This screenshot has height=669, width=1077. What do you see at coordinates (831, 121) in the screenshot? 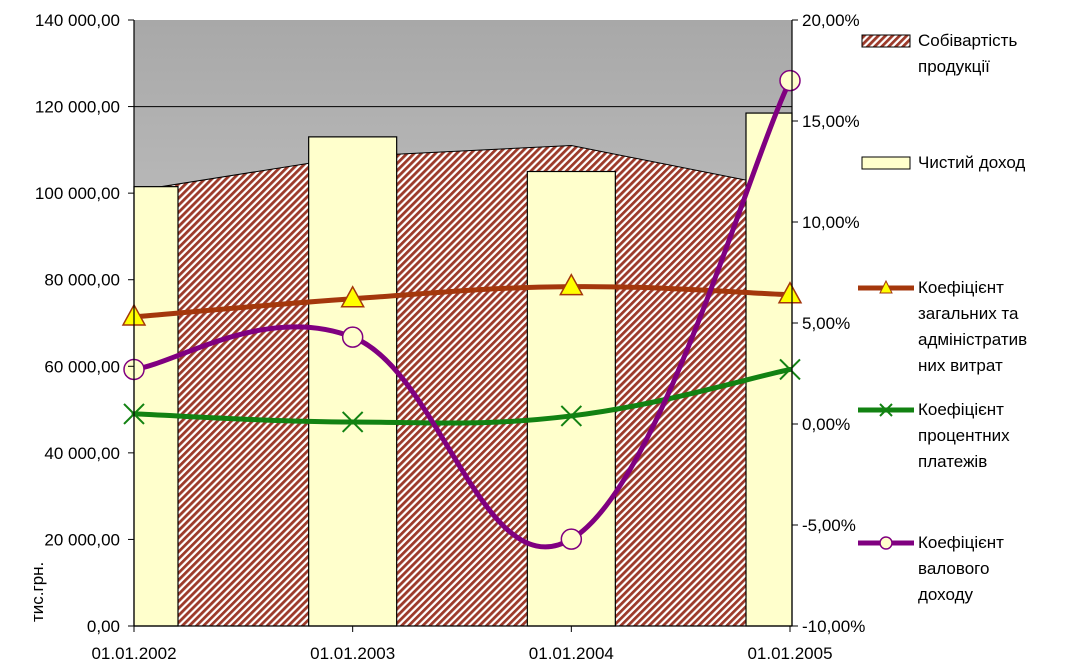
I see `y-right-tick-label: 15,00%` at bounding box center [831, 121].